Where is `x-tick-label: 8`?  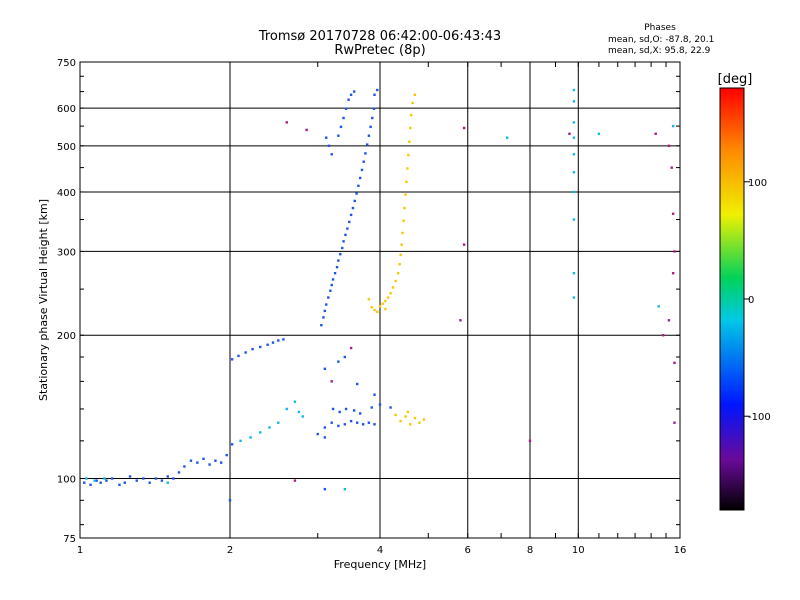 x-tick-label: 8 is located at coordinates (530, 550).